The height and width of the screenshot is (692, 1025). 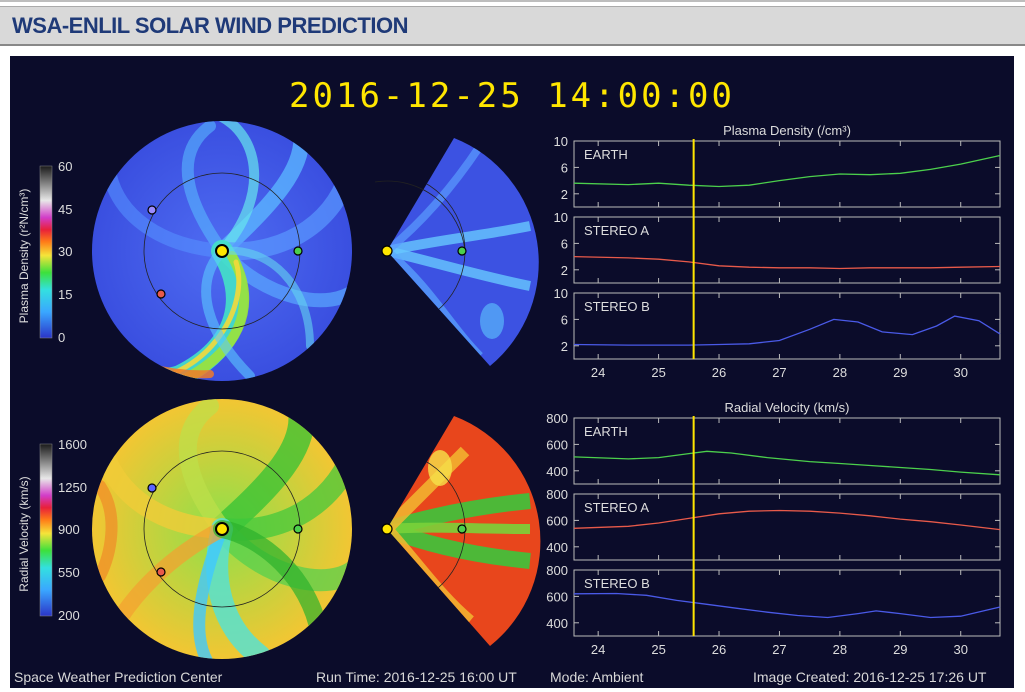 I want to click on chart-title: Radial Velocity (km/s), so click(x=787, y=407).